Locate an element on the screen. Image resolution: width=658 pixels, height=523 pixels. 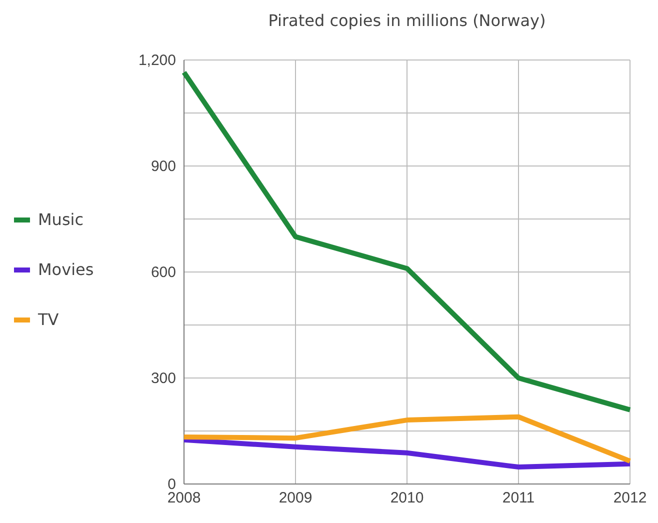
x-tick-label: 2011 is located at coordinates (518, 498).